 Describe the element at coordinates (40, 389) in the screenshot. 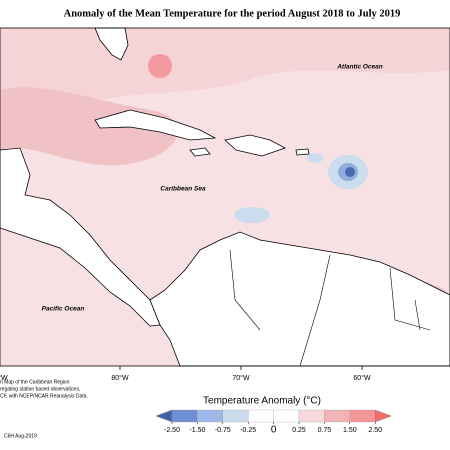

I see `note: regating station based observations,` at that location.